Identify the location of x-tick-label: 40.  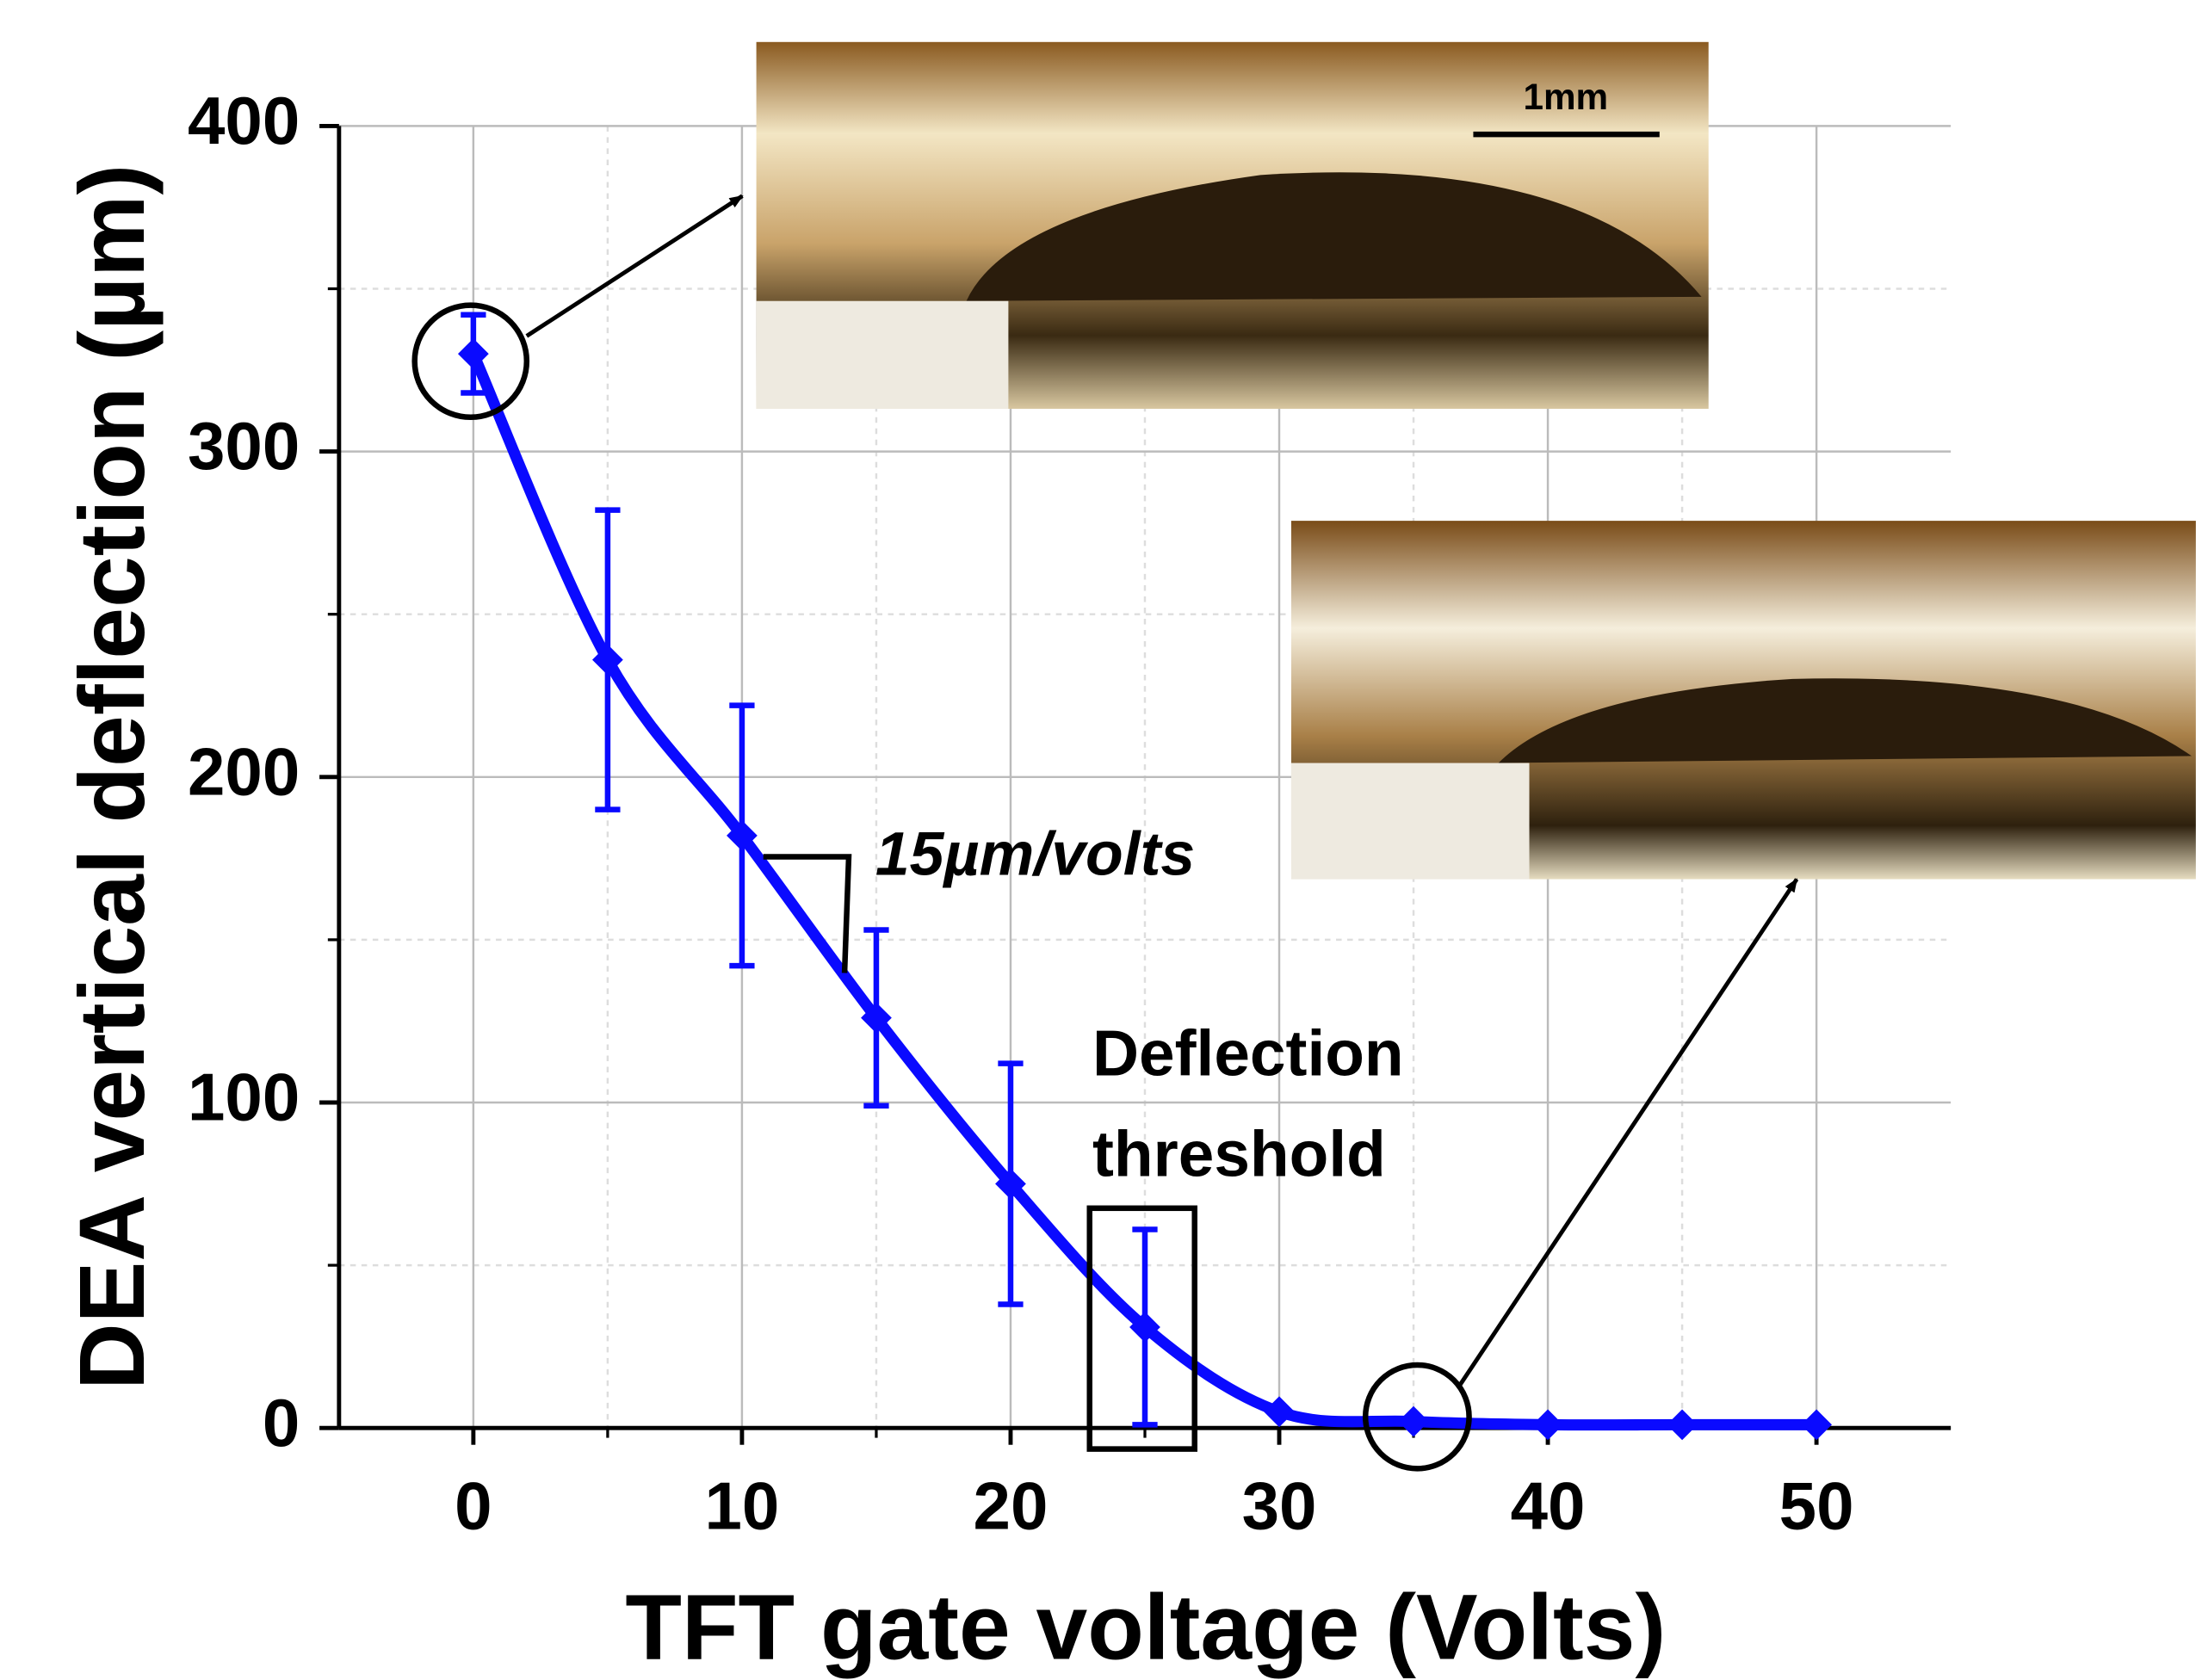
(1548, 1505).